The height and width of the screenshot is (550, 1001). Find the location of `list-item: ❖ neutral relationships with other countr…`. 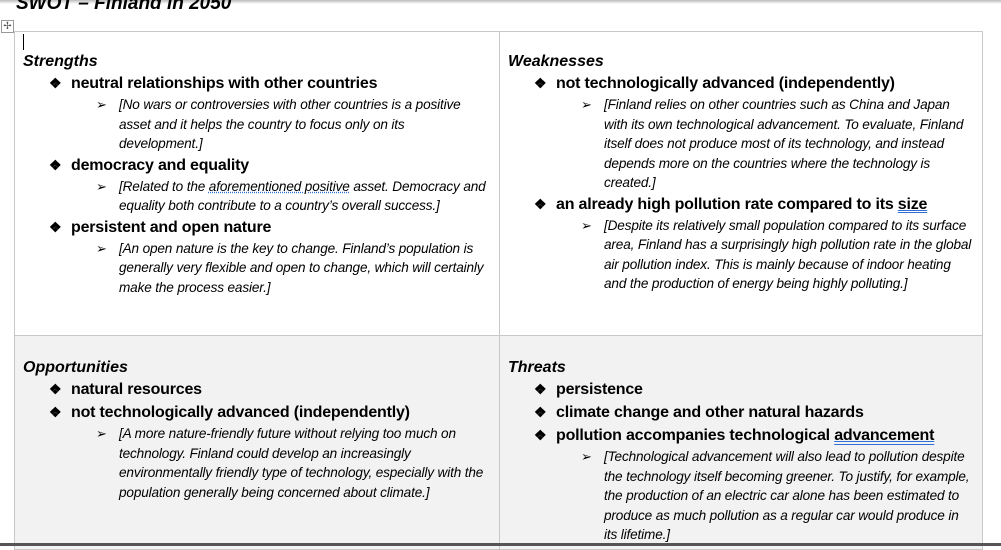

list-item: ❖ neutral relationships with other countr… is located at coordinates (257, 83).